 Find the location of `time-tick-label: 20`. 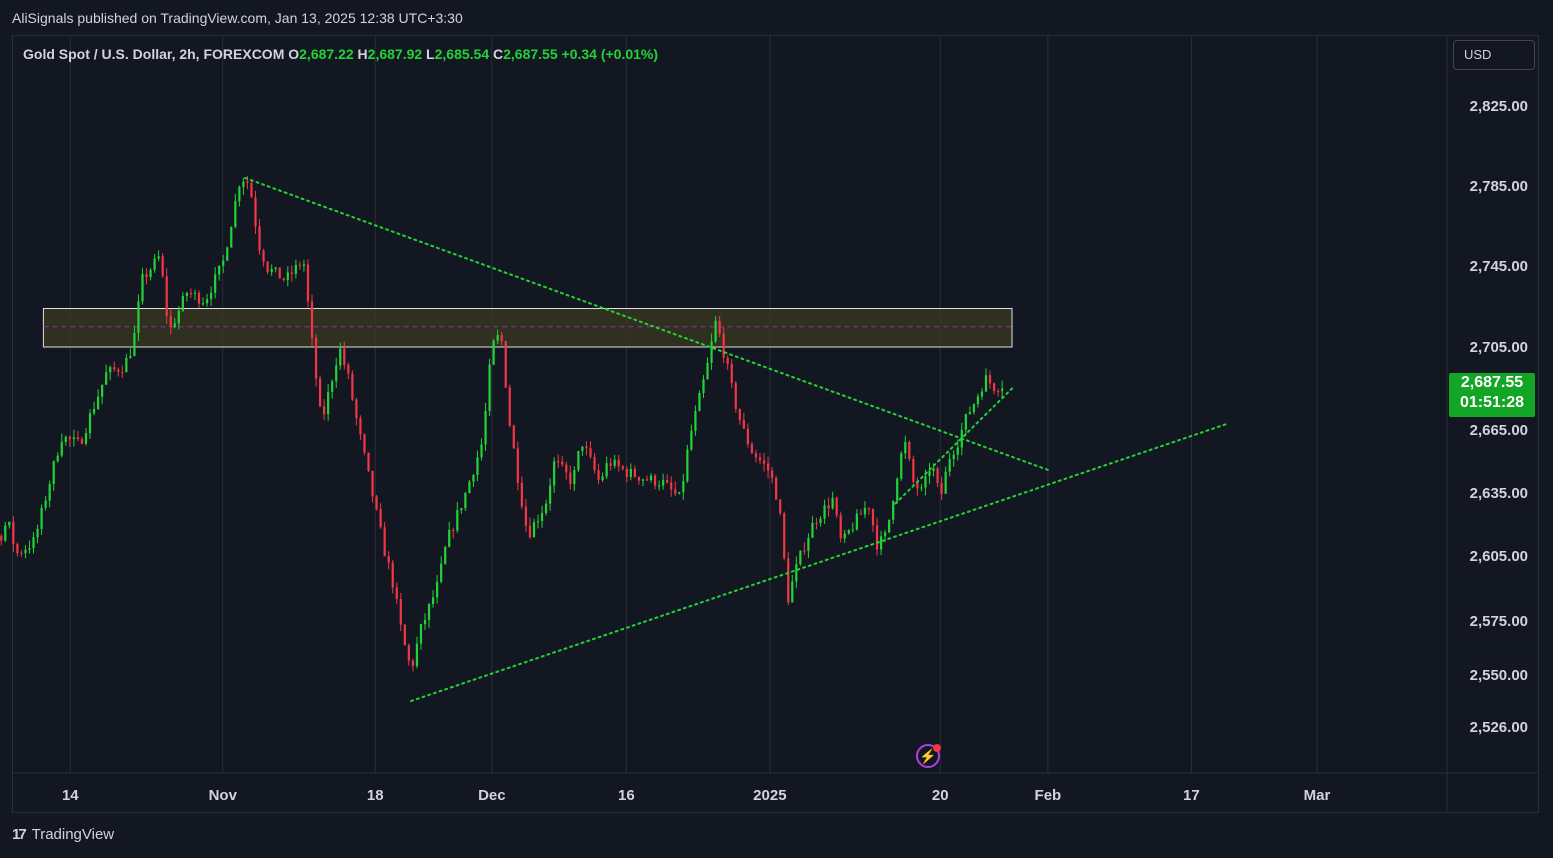

time-tick-label: 20 is located at coordinates (940, 795).